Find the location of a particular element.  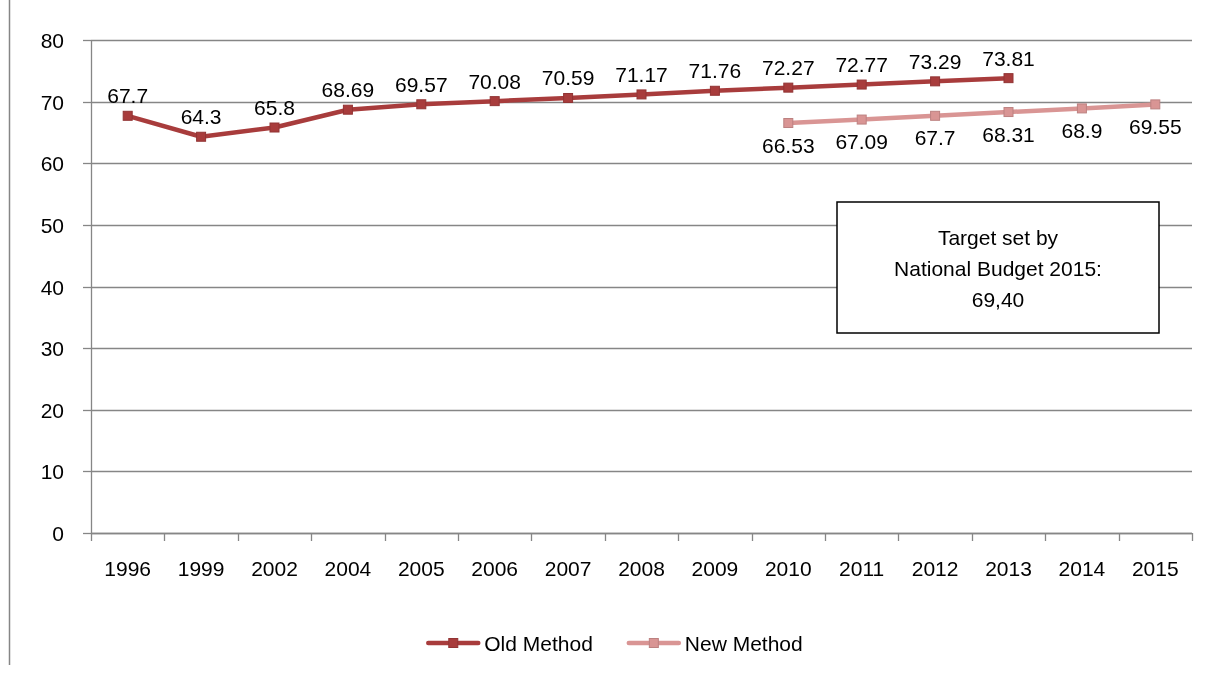

x-tick-label: 1996 is located at coordinates (128, 568).